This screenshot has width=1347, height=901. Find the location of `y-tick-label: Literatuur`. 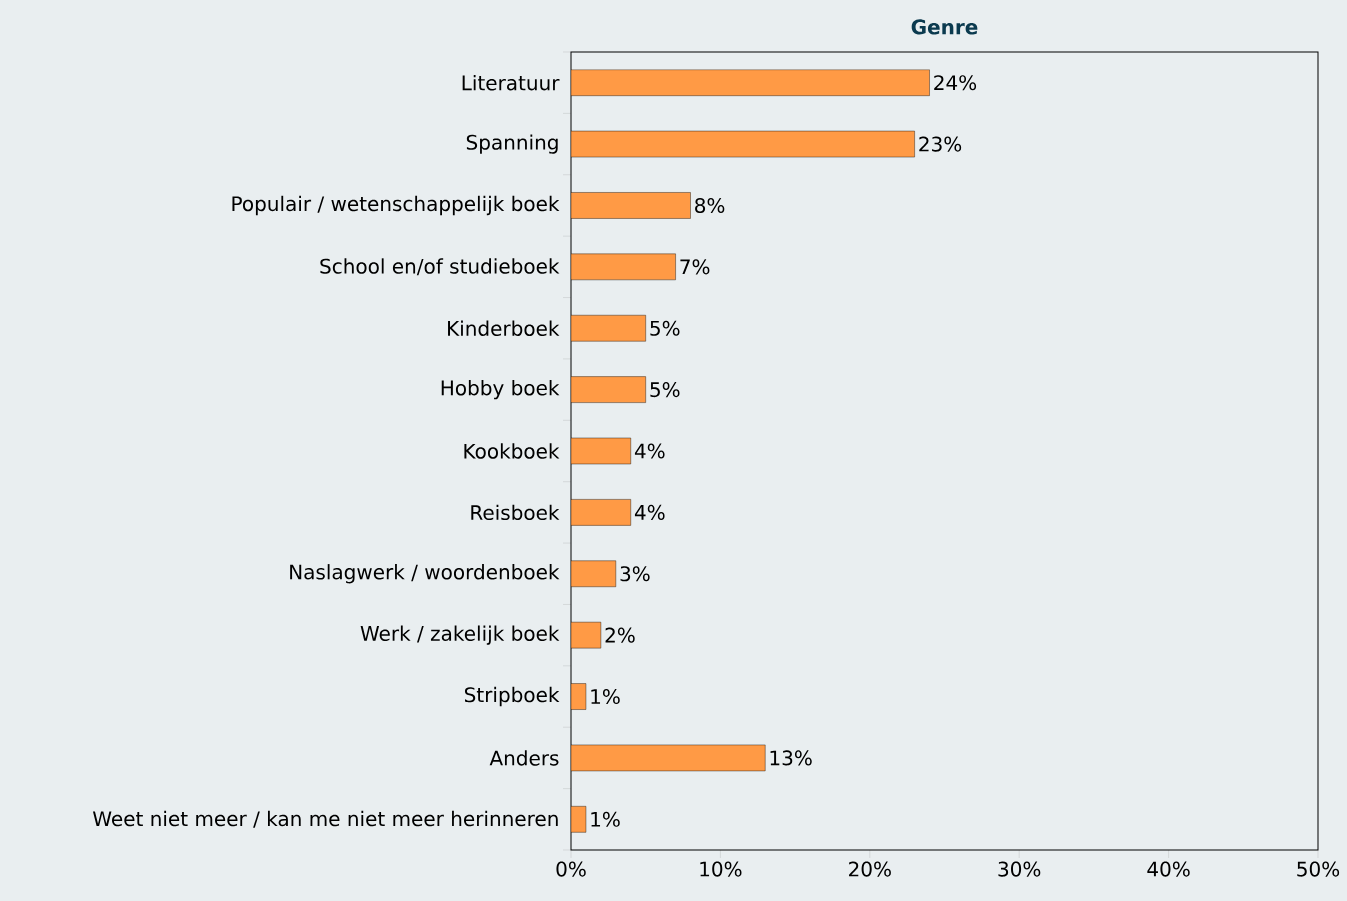

y-tick-label: Literatuur is located at coordinates (511, 82).